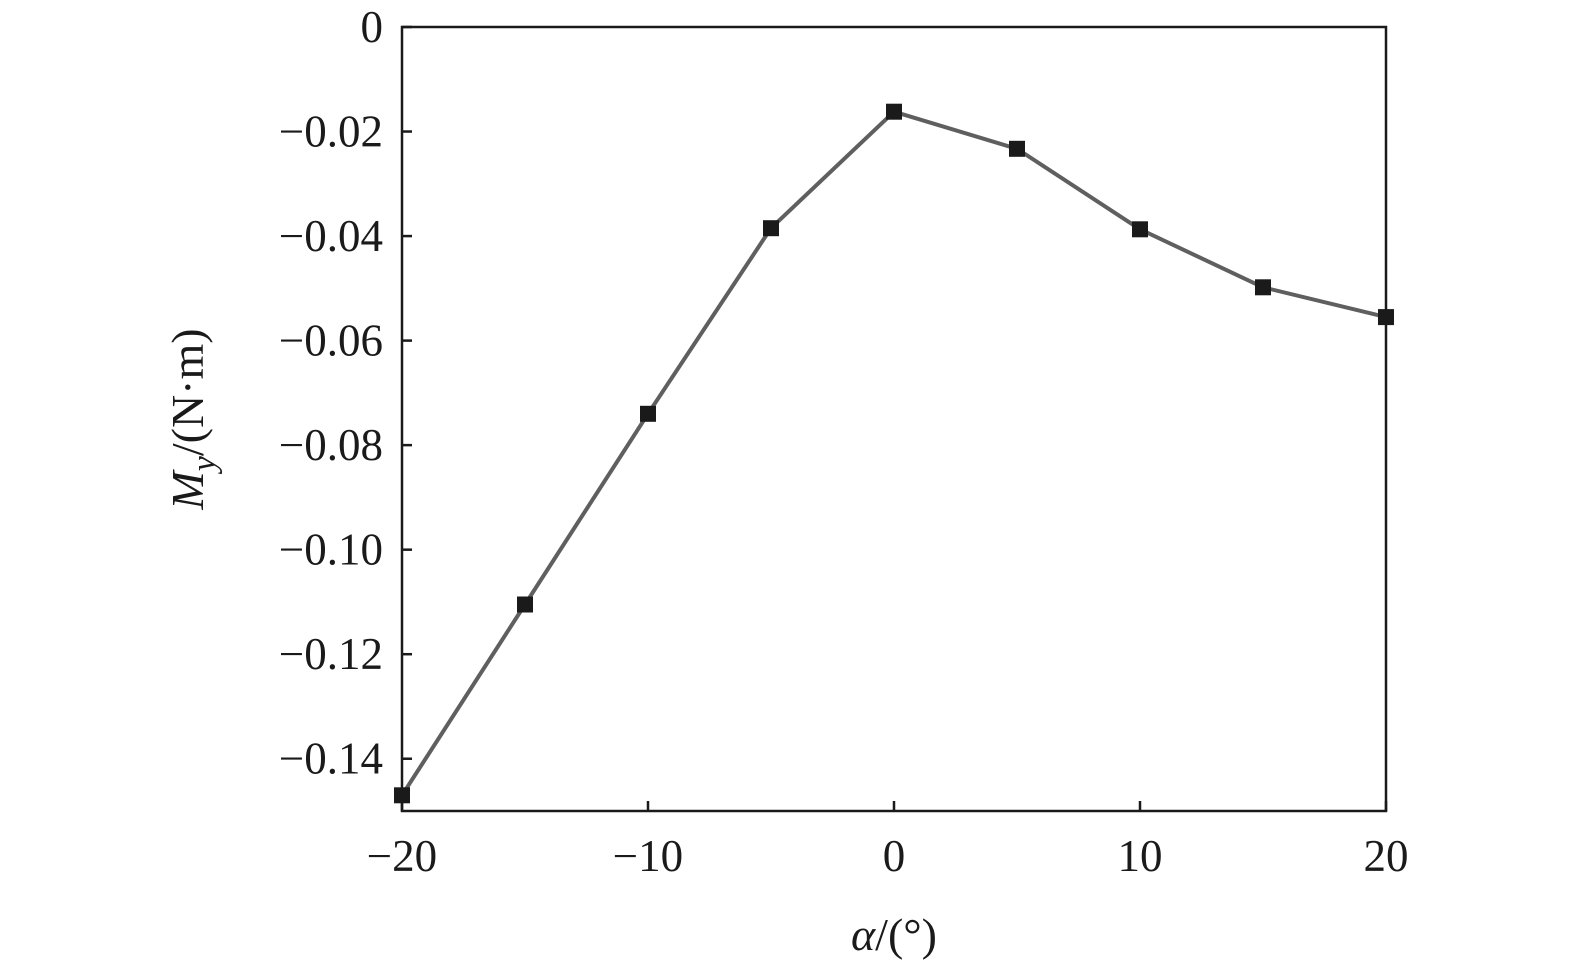 The height and width of the screenshot is (969, 1575). What do you see at coordinates (906, 934) in the screenshot?
I see `x-axis-label-unit: /(°)` at bounding box center [906, 934].